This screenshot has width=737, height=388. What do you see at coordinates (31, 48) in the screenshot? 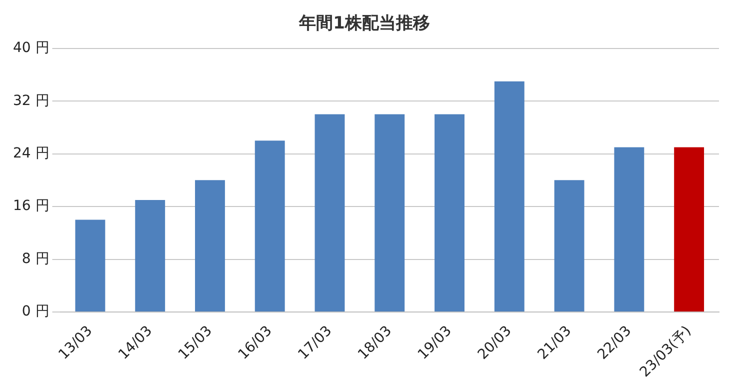
I see `y-tick-label: 40 円` at bounding box center [31, 48].